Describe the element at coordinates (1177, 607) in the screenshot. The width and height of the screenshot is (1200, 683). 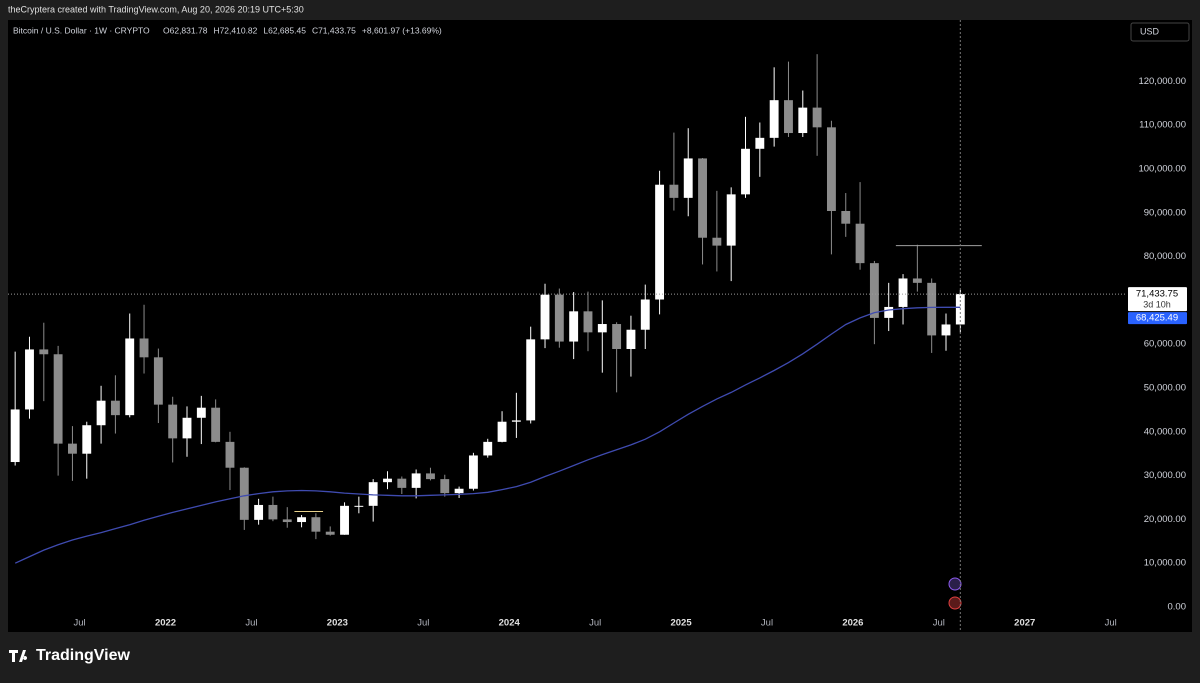
I see `y-tick-label: 0.00` at that location.